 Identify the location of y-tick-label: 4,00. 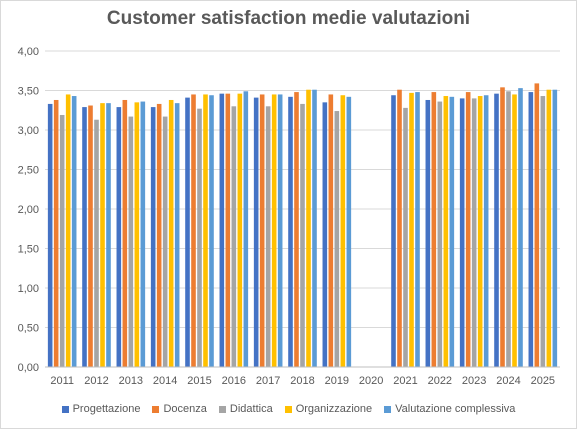
(28, 52).